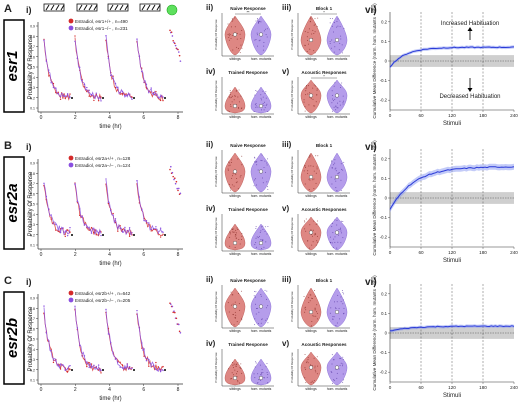 The width and height of the screenshot is (520, 407). What do you see at coordinates (103, 158) in the screenshot?
I see `legend-entry-0: Estradiol, esr2a+/+ , n=128` at bounding box center [103, 158].